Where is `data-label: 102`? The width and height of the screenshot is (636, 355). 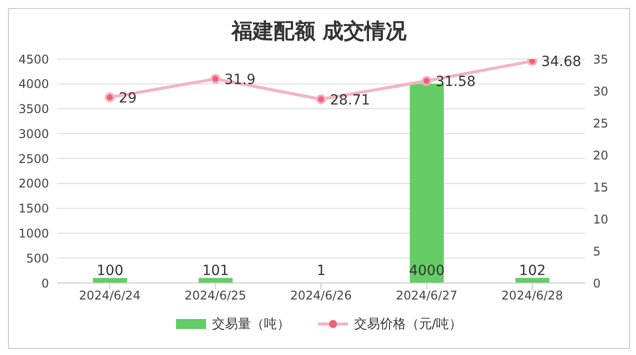 data-label: 102 is located at coordinates (532, 271).